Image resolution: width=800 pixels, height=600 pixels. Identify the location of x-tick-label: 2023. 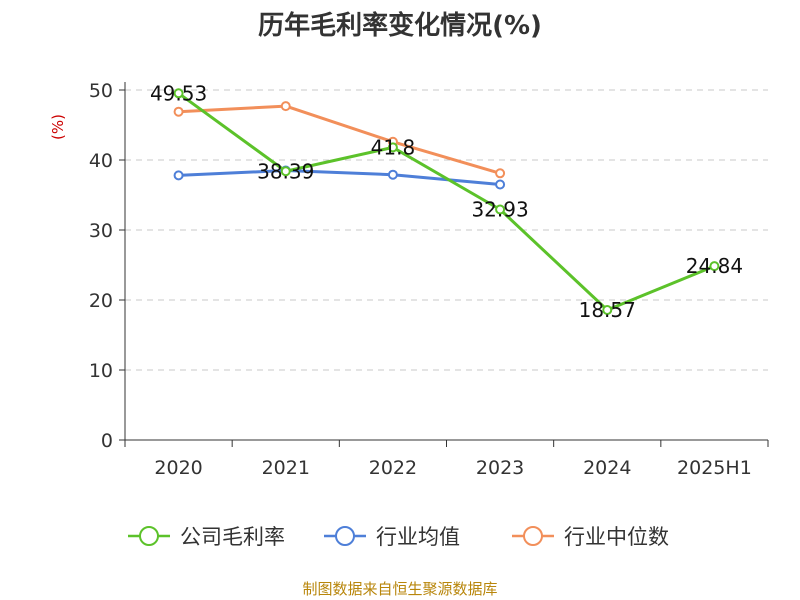
(500, 468).